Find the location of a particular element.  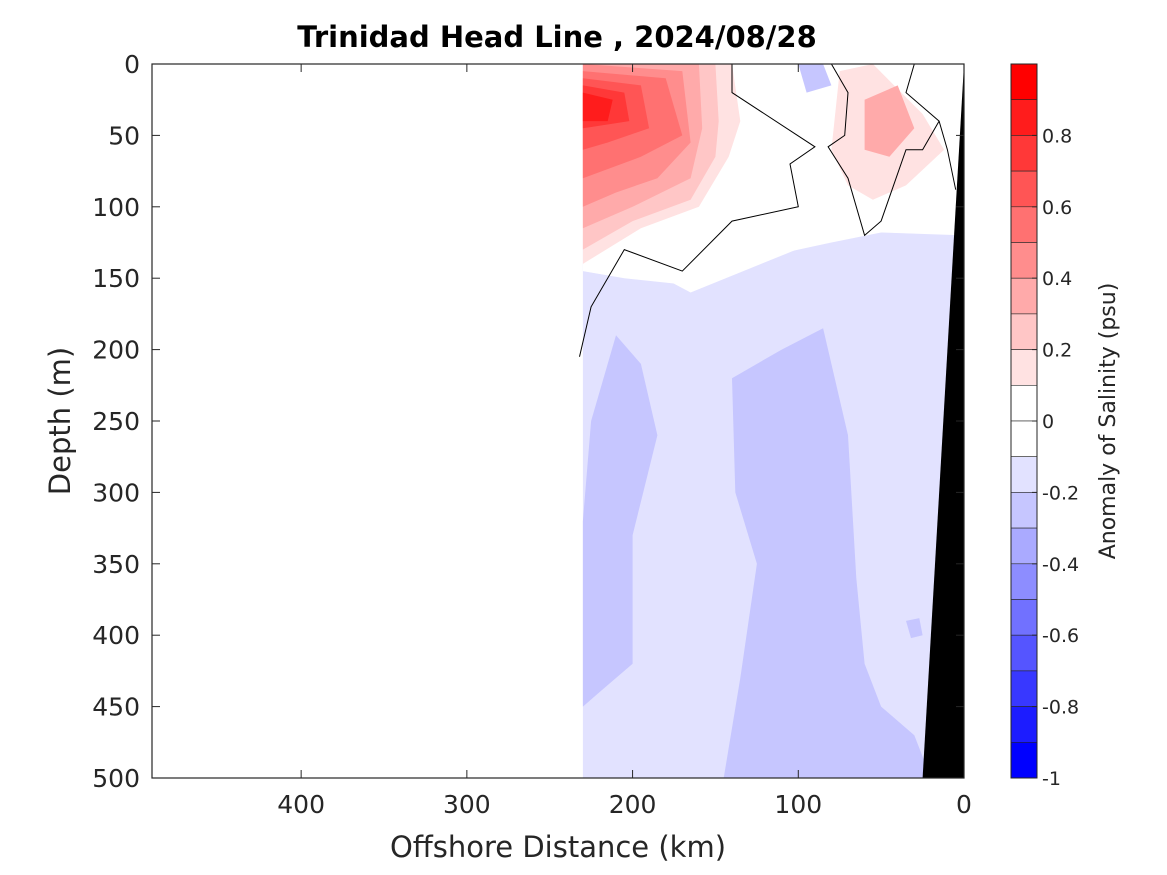

chart-title: Trinidad Head Line , 2024/08/28 is located at coordinates (557, 37).